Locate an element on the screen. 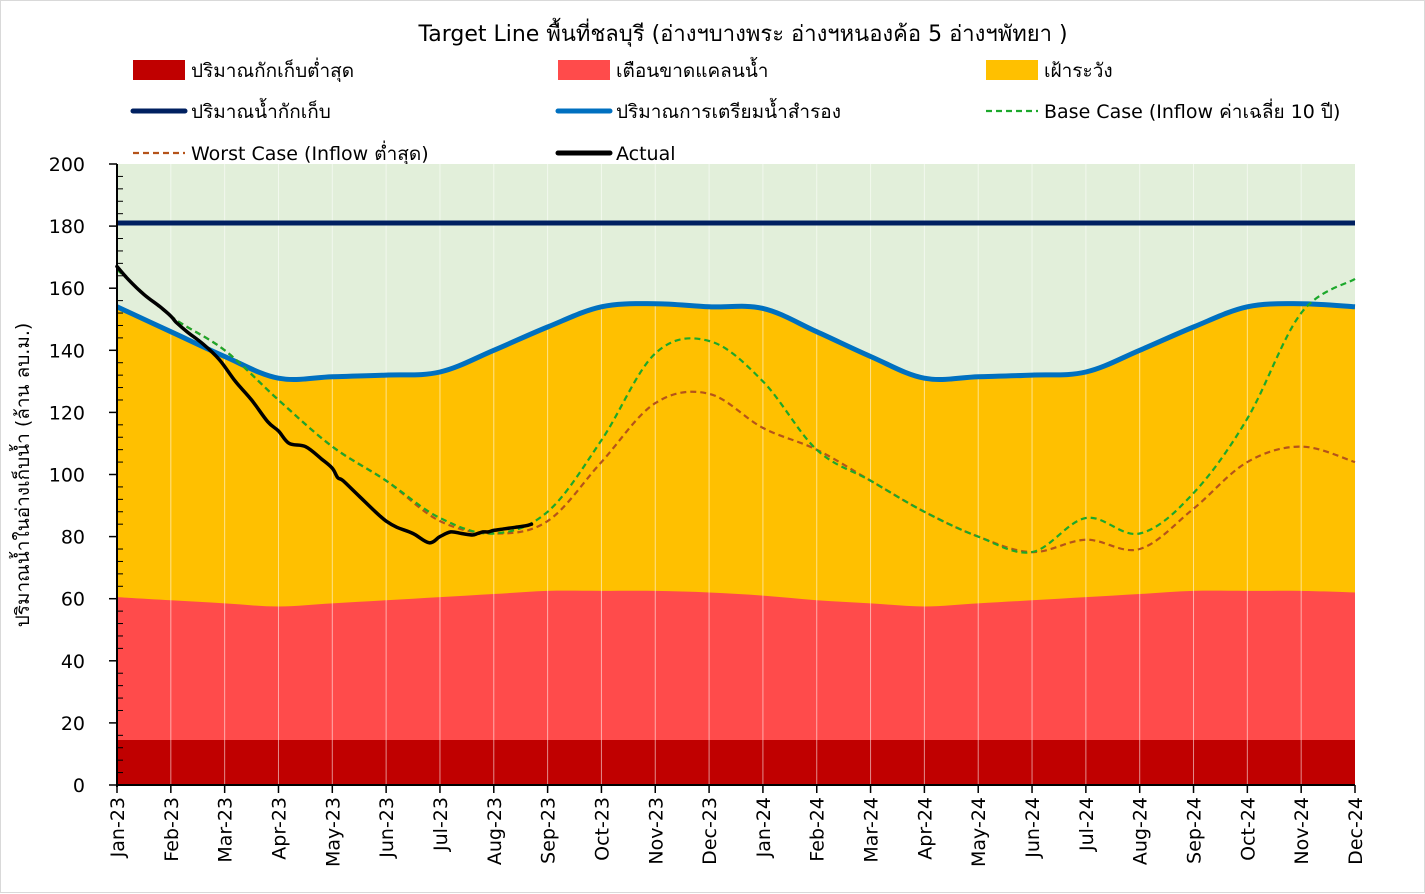 This screenshot has height=894, width=1425. x-tick-label: Dec-23 is located at coordinates (710, 831).